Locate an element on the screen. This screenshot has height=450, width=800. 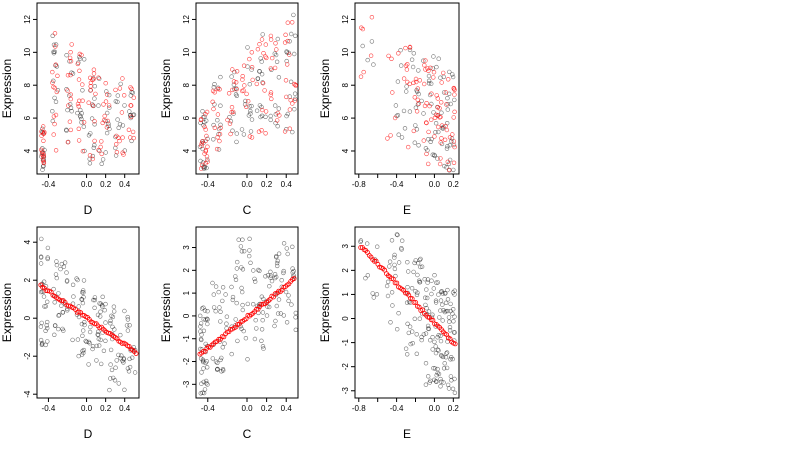
x-axis-label: C is located at coordinates (247, 210).